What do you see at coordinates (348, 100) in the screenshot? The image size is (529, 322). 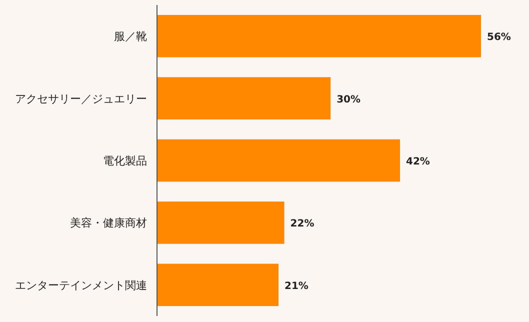 I see `data-label: 30%` at bounding box center [348, 100].